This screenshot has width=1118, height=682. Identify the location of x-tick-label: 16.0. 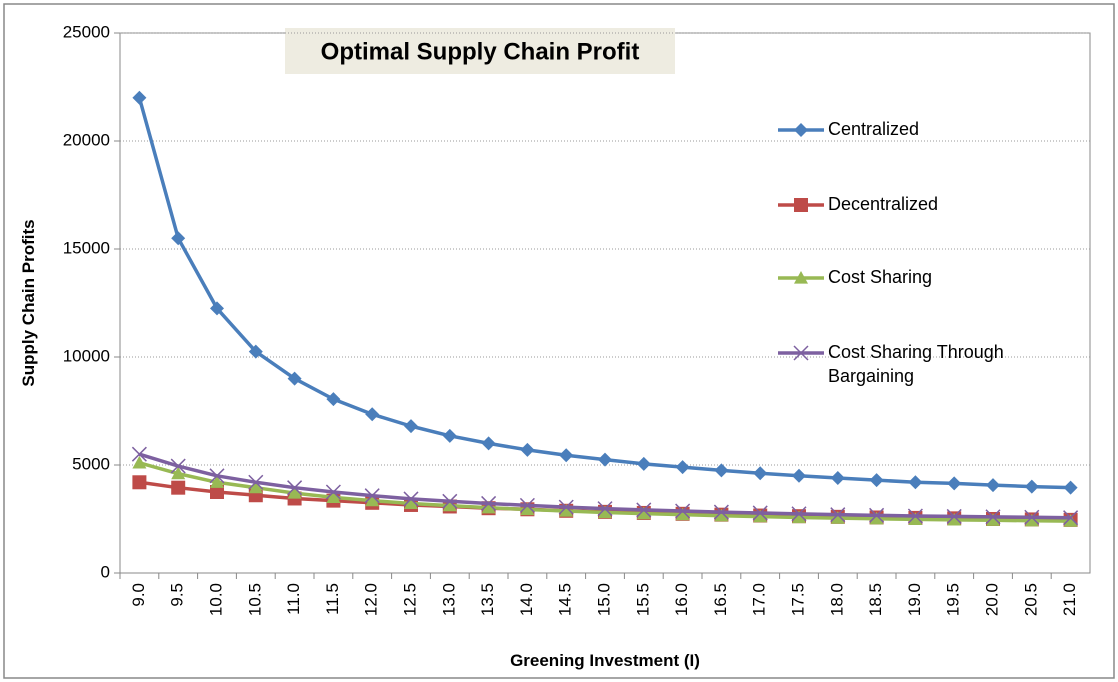
(681, 599).